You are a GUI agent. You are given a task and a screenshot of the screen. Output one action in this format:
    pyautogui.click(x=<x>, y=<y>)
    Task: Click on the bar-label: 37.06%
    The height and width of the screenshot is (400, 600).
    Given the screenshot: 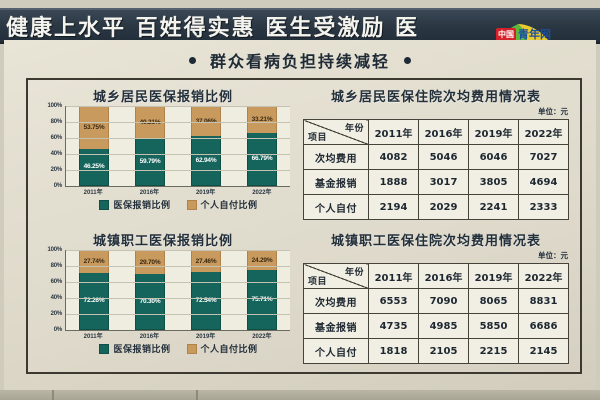 What is the action you would take?
    pyautogui.click(x=206, y=121)
    